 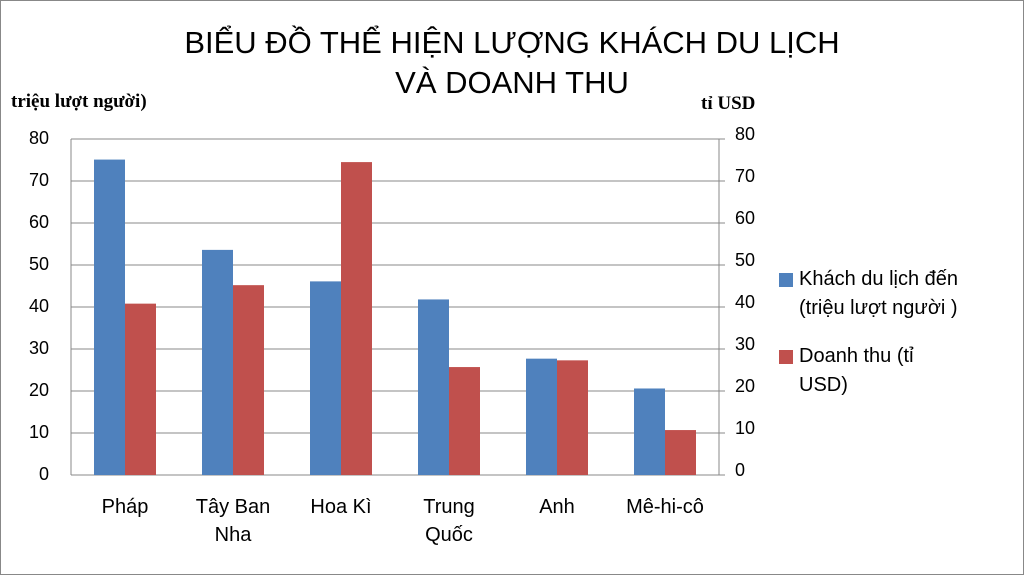 I want to click on y-tick-label: 20, so click(x=39, y=390).